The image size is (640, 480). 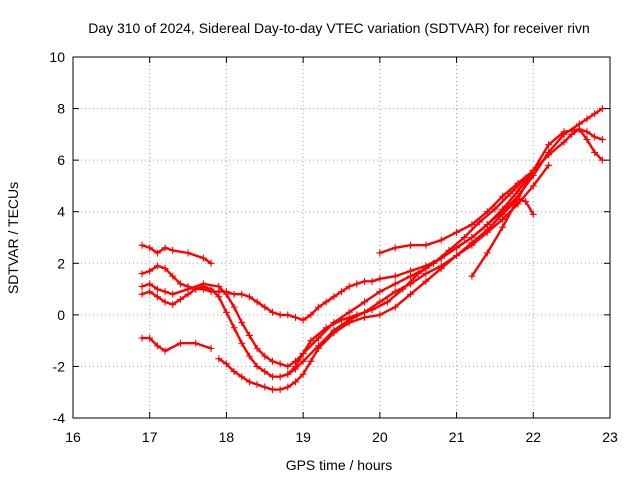 What do you see at coordinates (61, 160) in the screenshot?
I see `y-tick-label: 6` at bounding box center [61, 160].